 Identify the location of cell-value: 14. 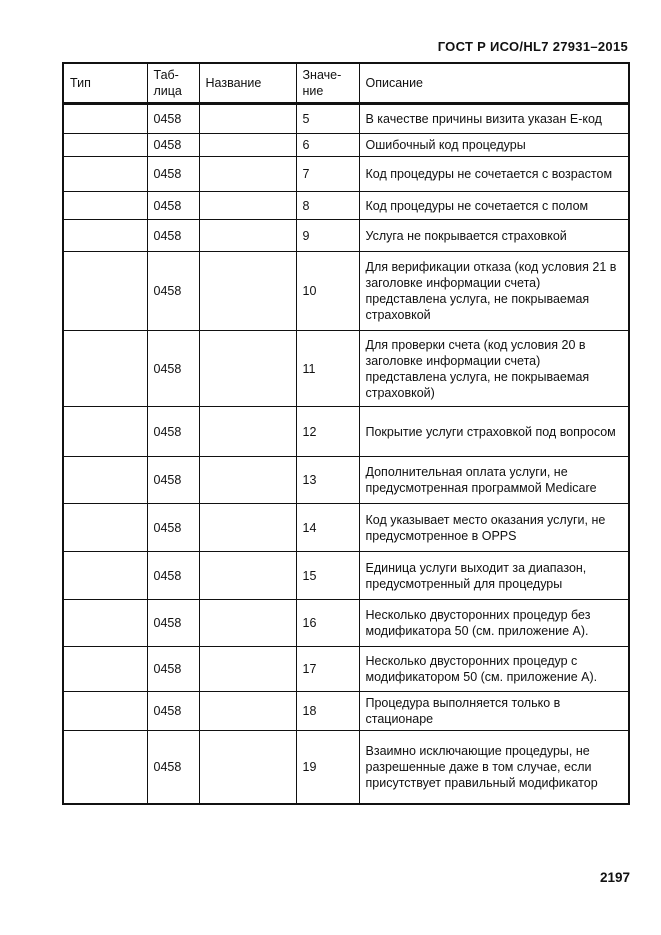
(327, 527).